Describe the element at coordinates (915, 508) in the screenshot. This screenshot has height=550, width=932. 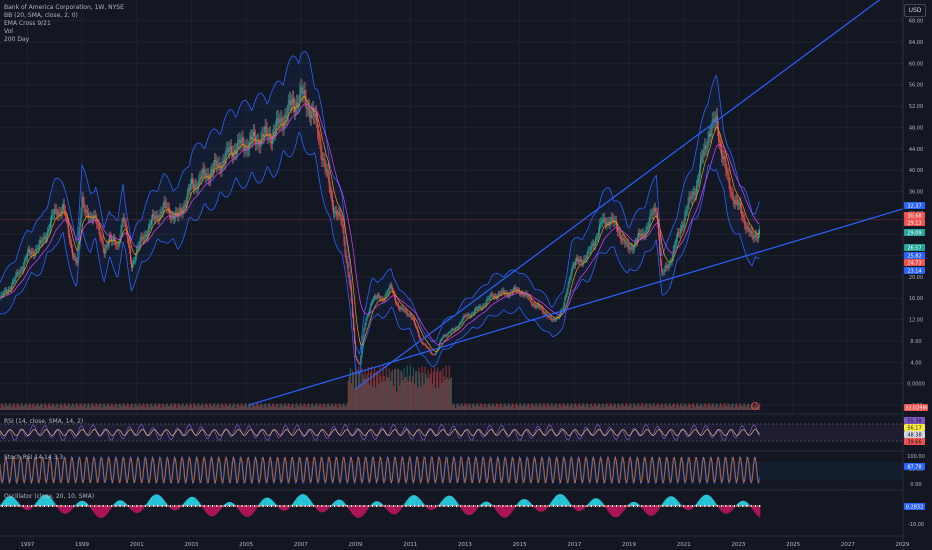
I see `osc-tag-label: 0.2832` at that location.